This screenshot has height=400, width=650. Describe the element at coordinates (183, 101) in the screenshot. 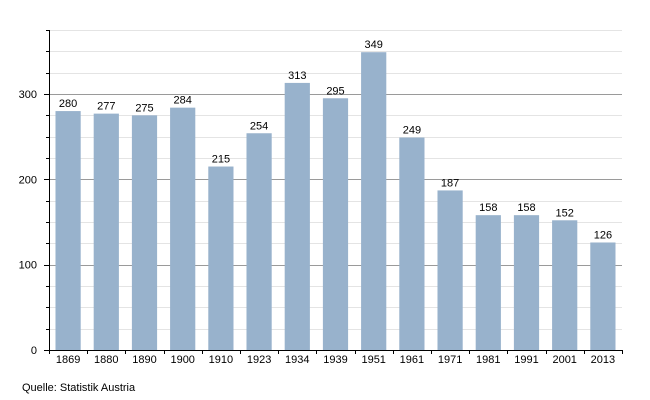

I see `data-label-1900: 284` at that location.